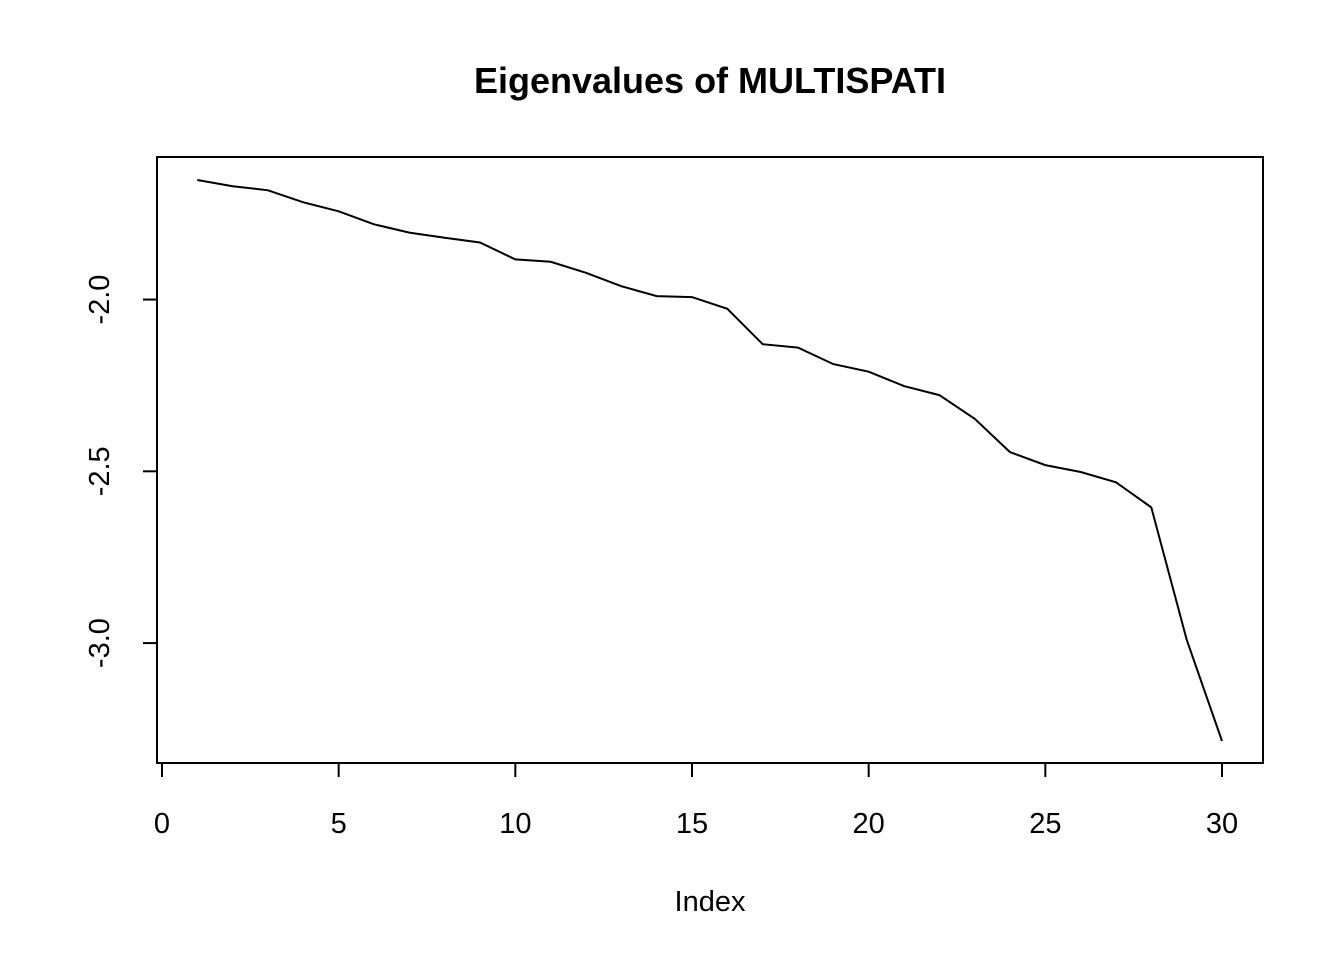  I want to click on x-tick-label: 30, so click(1222, 824).